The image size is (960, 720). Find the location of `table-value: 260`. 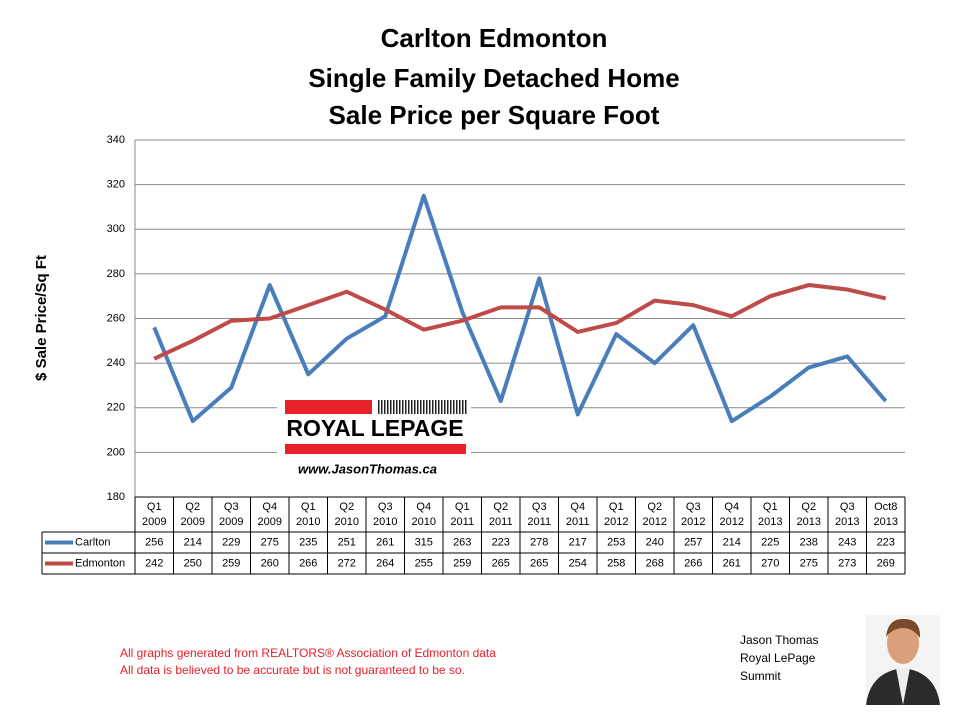

table-value: 260 is located at coordinates (270, 563).